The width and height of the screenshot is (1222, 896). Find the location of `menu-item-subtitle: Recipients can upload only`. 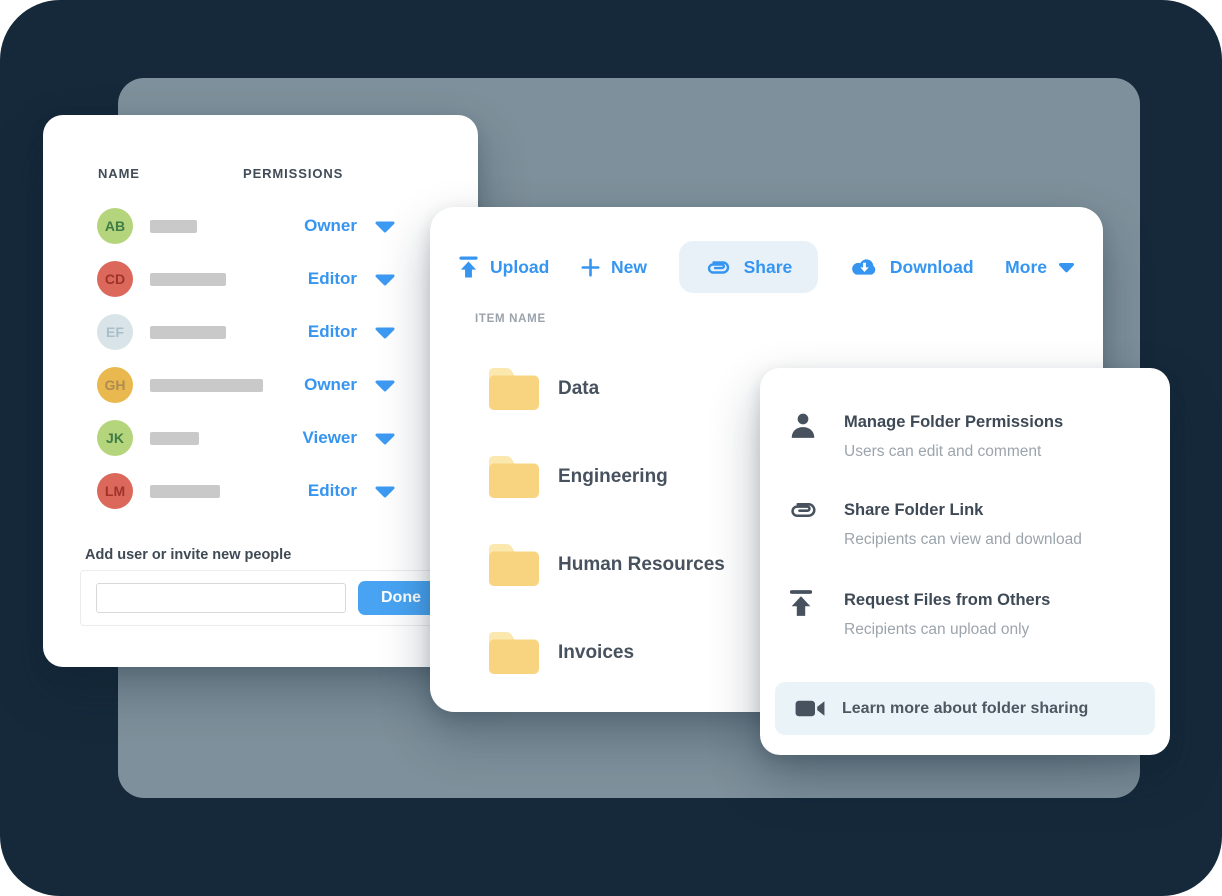

menu-item-subtitle: Recipients can upload only is located at coordinates (937, 629).